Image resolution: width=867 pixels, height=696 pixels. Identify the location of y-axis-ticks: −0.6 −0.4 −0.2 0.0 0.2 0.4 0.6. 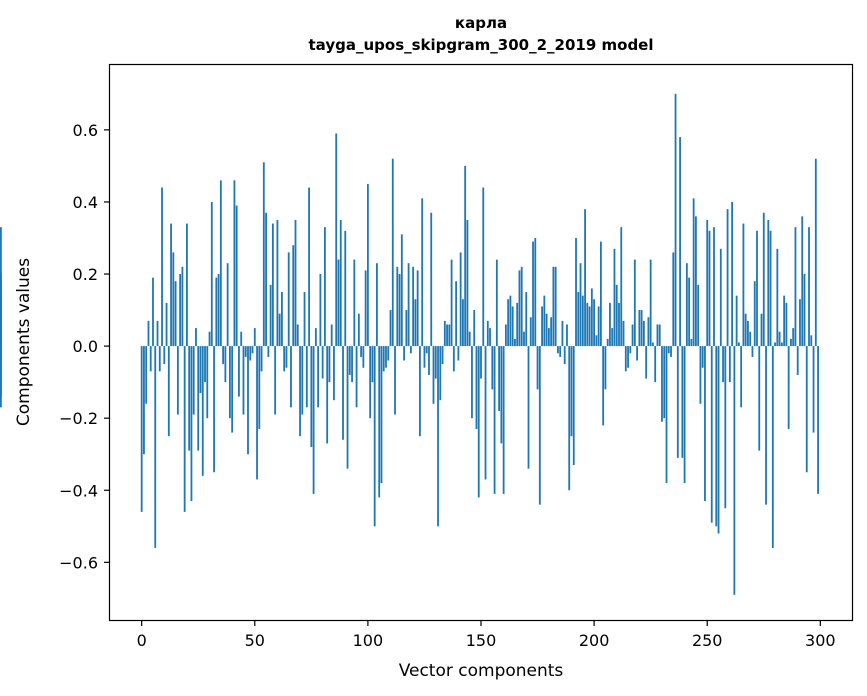
(84, 346).